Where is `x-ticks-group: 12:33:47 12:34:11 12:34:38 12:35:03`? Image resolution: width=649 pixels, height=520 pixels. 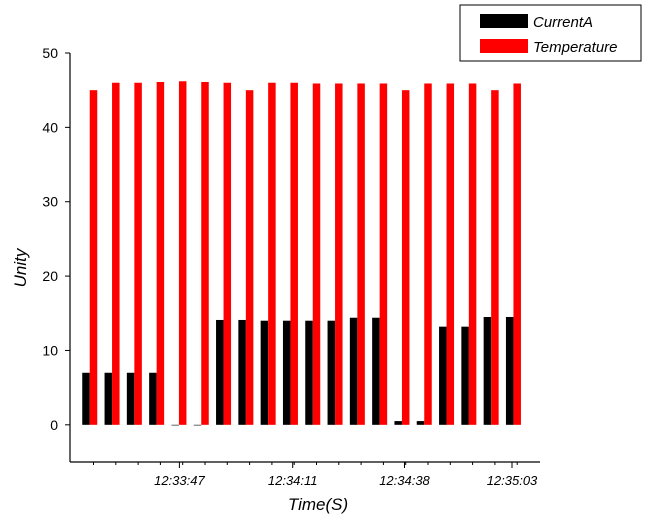 x-ticks-group: 12:33:47 12:34:11 12:34:38 12:35:03 is located at coordinates (315, 475).